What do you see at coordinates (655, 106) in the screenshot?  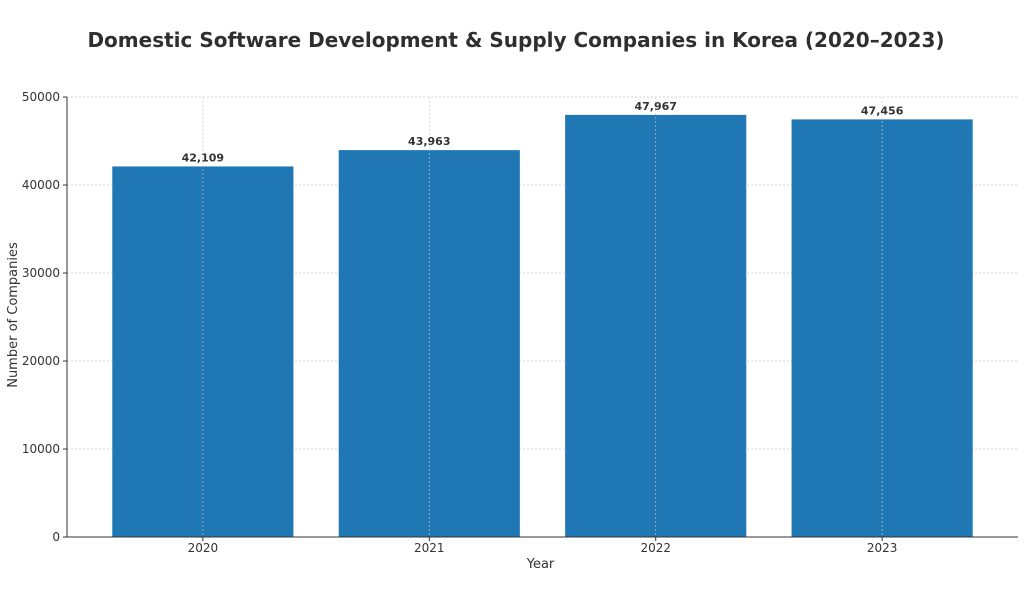 I see `bar-value-label: 47,967` at bounding box center [655, 106].